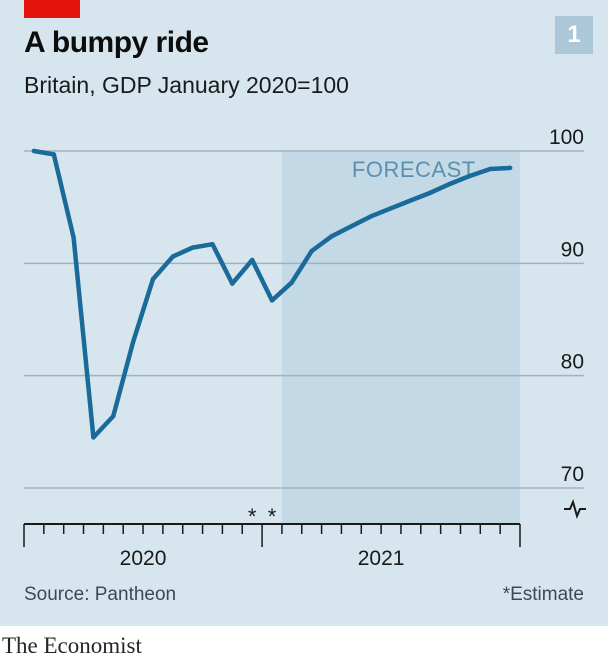 The image size is (608, 662). Describe the element at coordinates (100, 594) in the screenshot. I see `source-note: Source: Pantheon` at that location.